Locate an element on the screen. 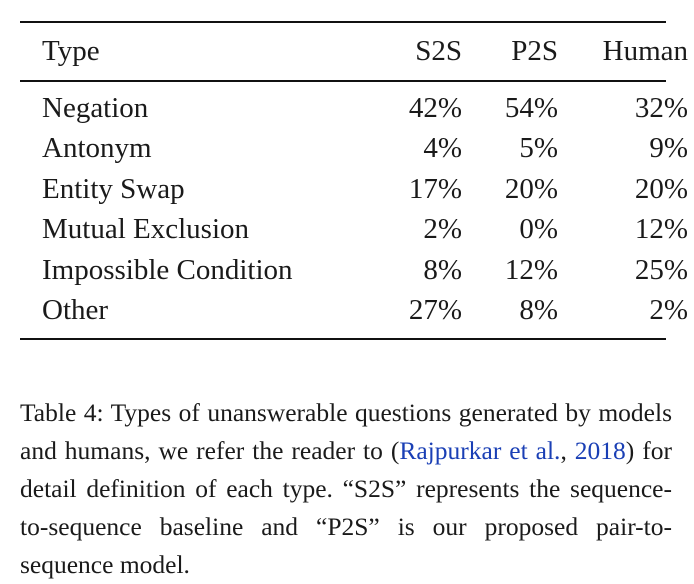 The image size is (694, 584). table-row: Other 27% 8% 2% is located at coordinates (357, 311).